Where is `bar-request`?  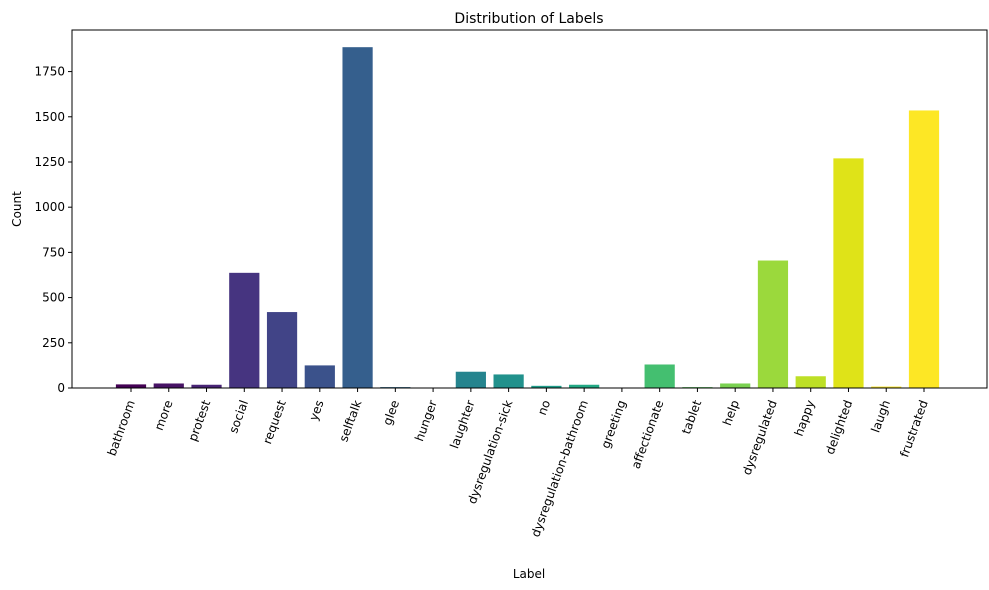
bar-request is located at coordinates (282, 350).